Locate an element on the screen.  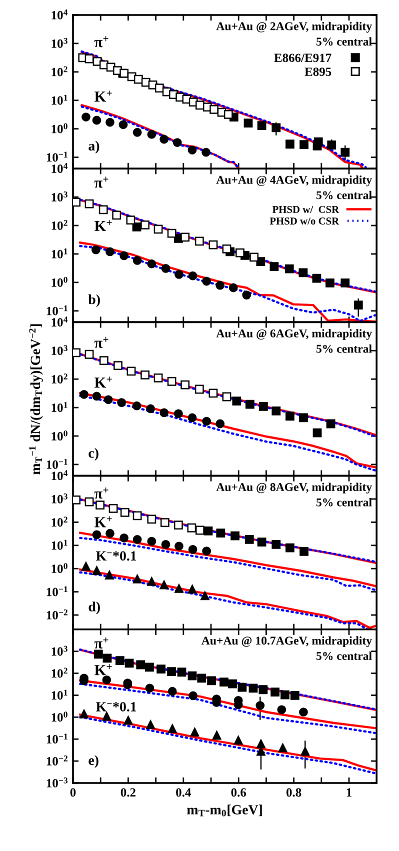
x-tick-label: 0.8 is located at coordinates (294, 792).